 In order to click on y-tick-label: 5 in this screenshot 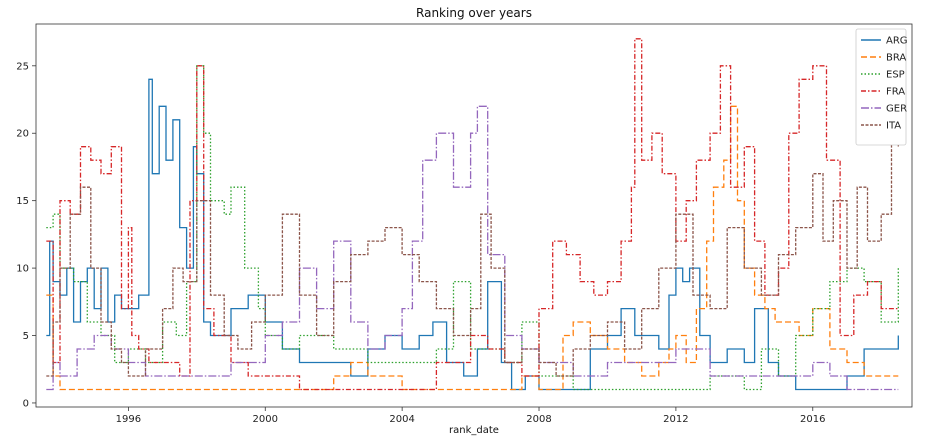, I will do `click(26, 336)`.